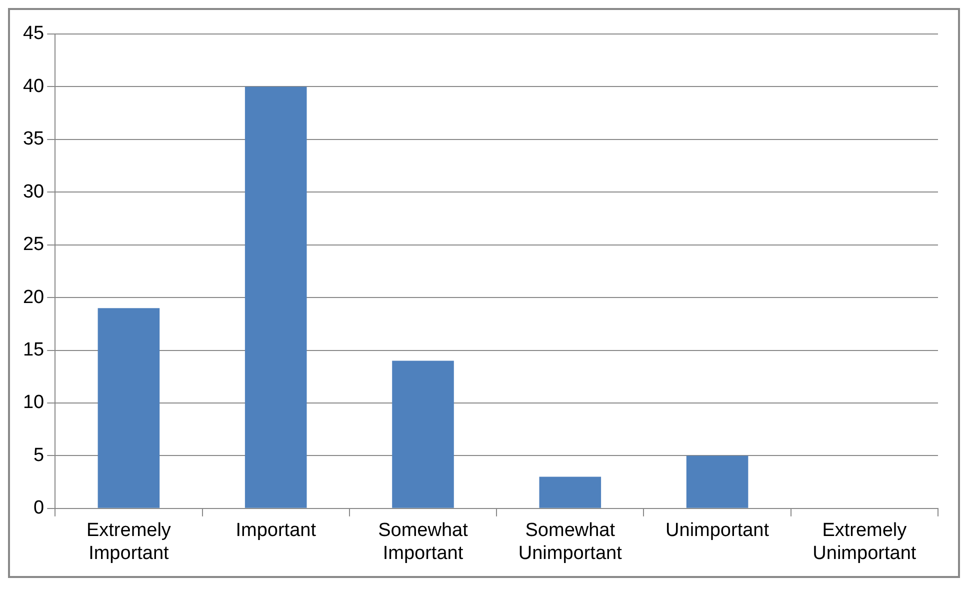 This screenshot has height=590, width=972. I want to click on x-tick-label: Important, so click(276, 531).